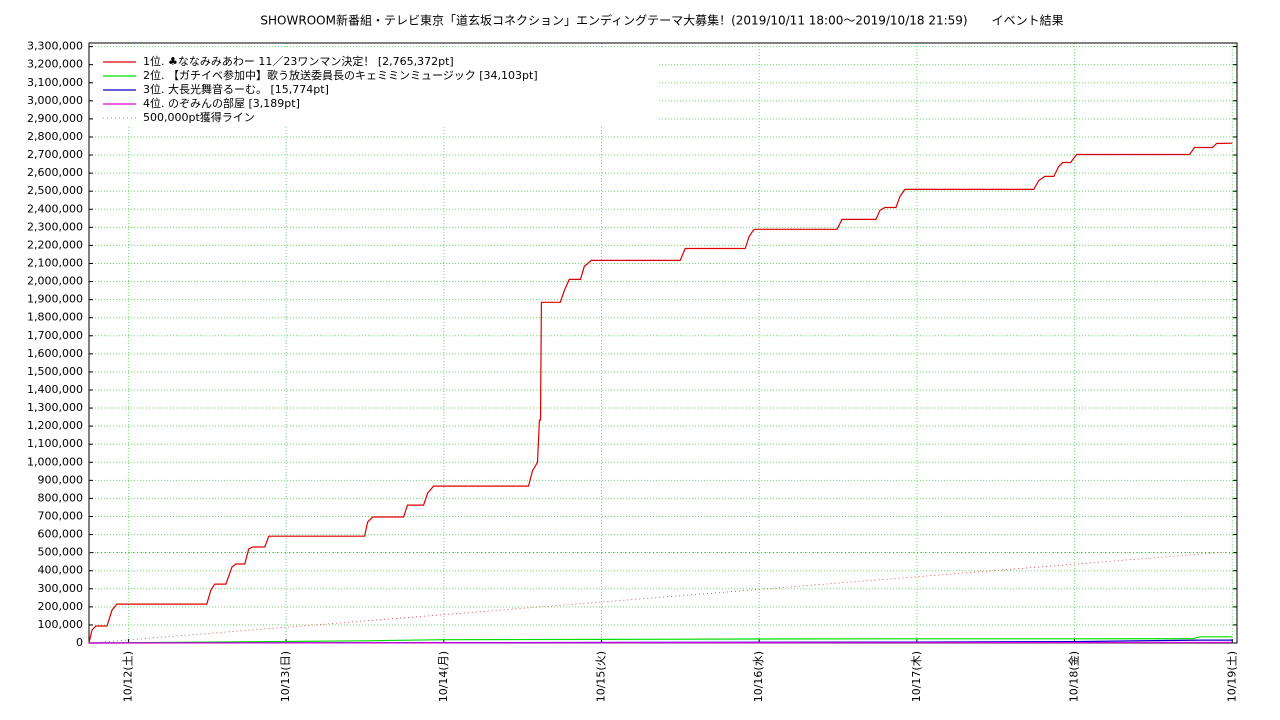 The image size is (1280, 720). Describe the element at coordinates (55, 190) in the screenshot. I see `y-tick-label: 2,500,000` at that location.